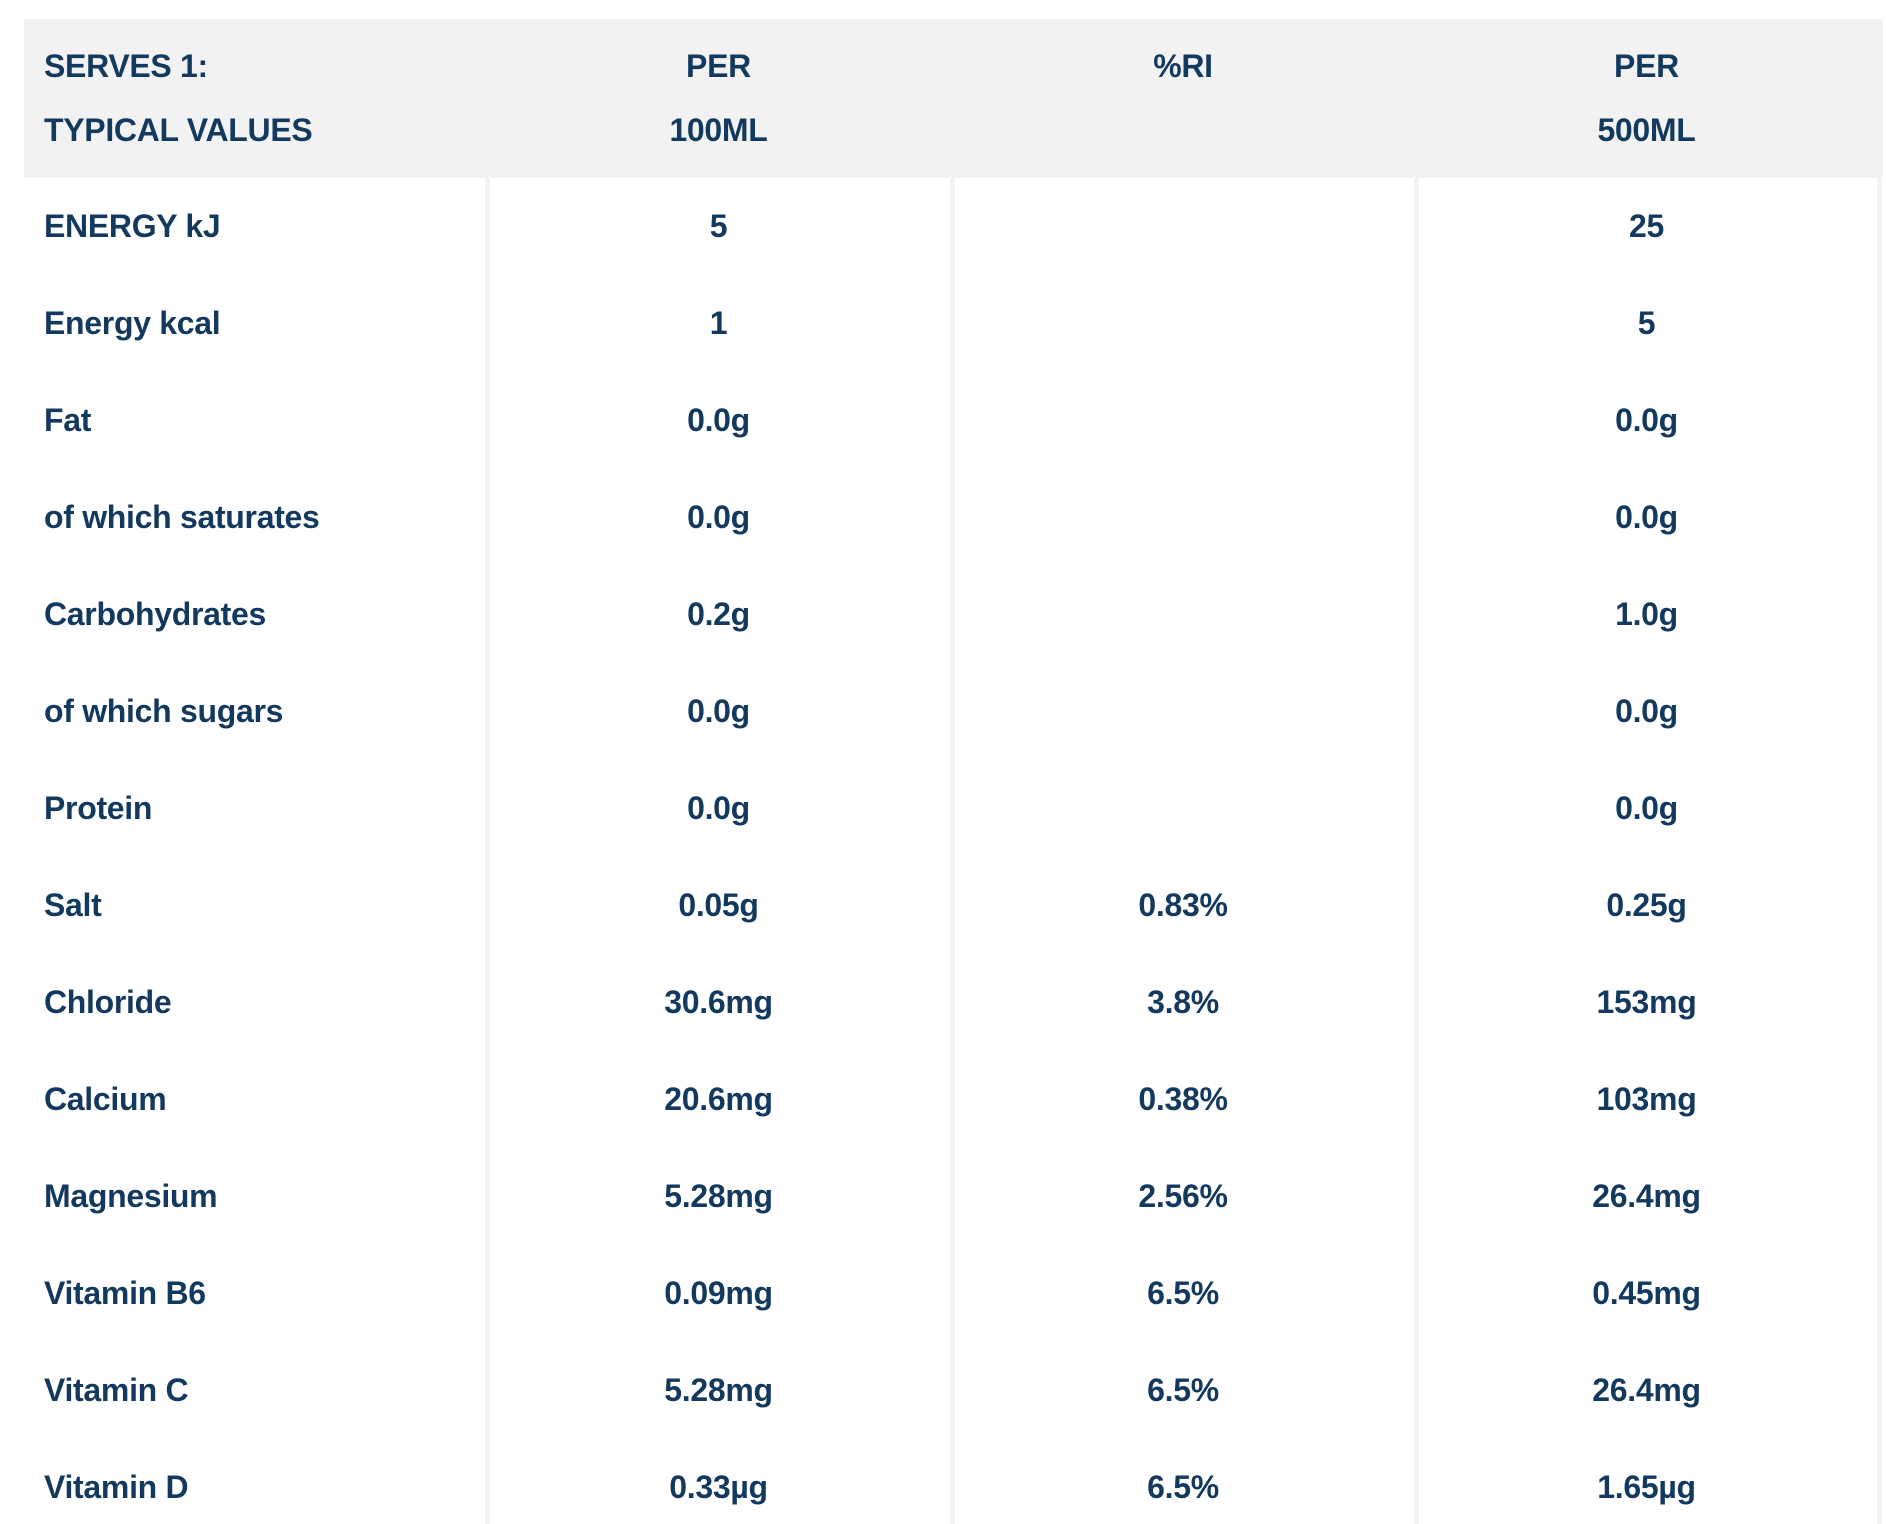  What do you see at coordinates (1183, 98) in the screenshot?
I see `header-cell-ri: %RI` at bounding box center [1183, 98].